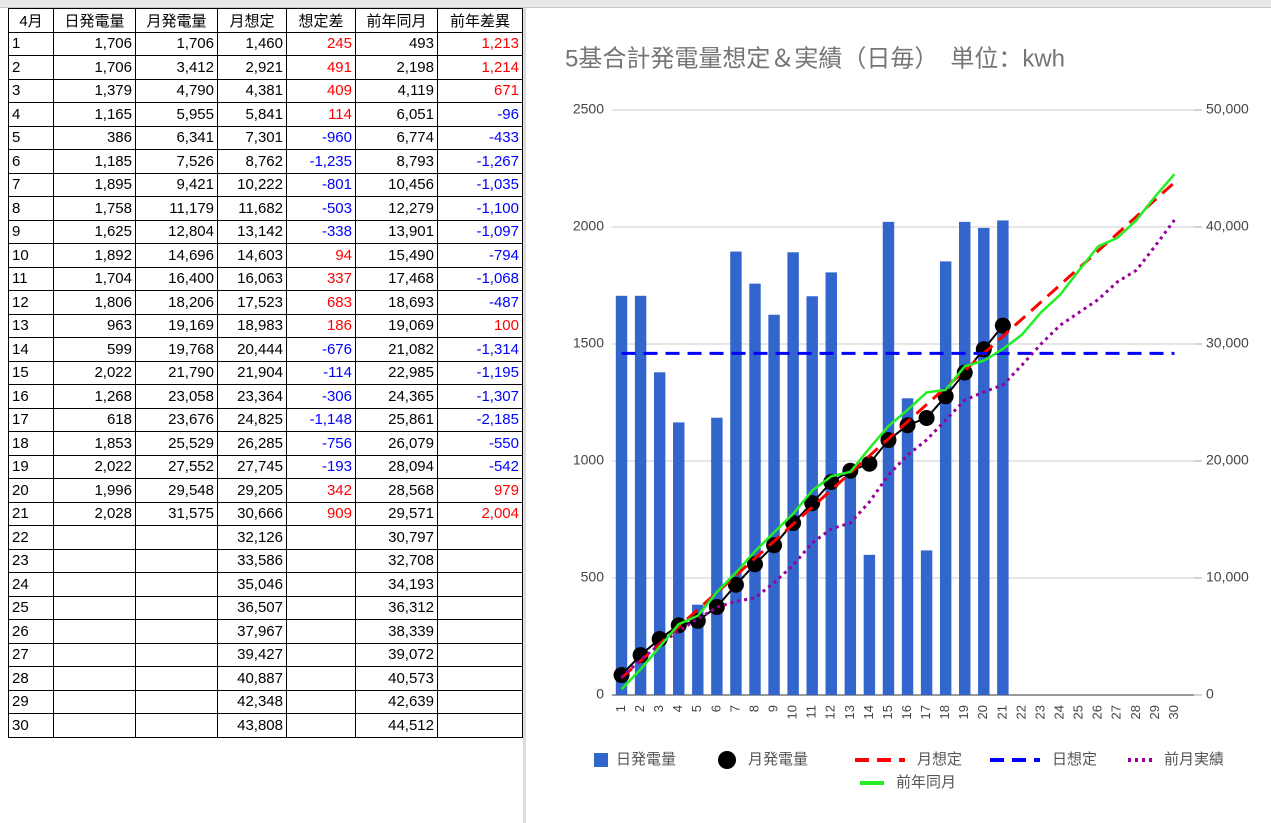 Image resolution: width=1271 pixels, height=823 pixels. What do you see at coordinates (396, 466) in the screenshot?
I see `cell: 28,094` at bounding box center [396, 466].